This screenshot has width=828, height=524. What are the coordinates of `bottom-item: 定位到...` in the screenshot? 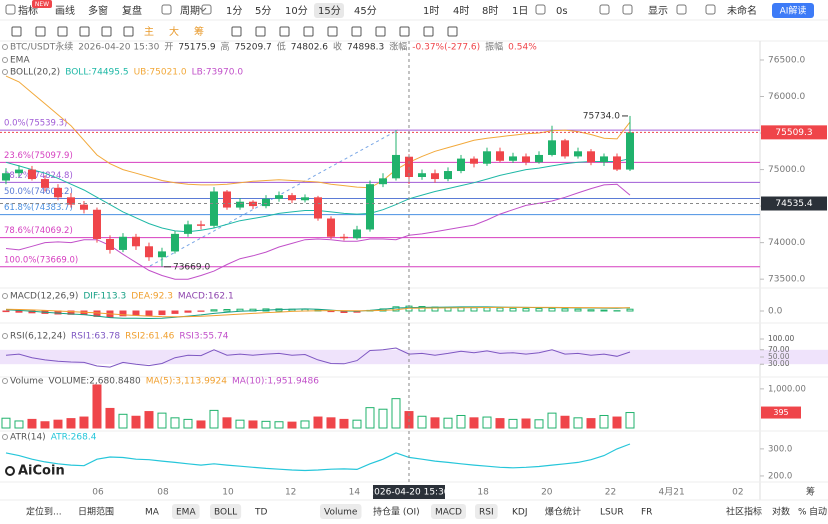 It's located at (44, 512).